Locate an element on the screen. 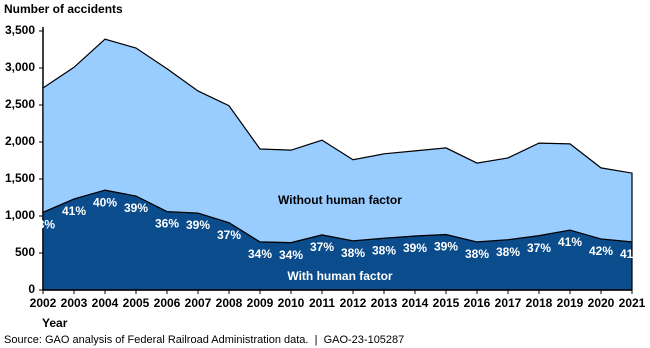  x-tick-label: 2007 is located at coordinates (198, 303).